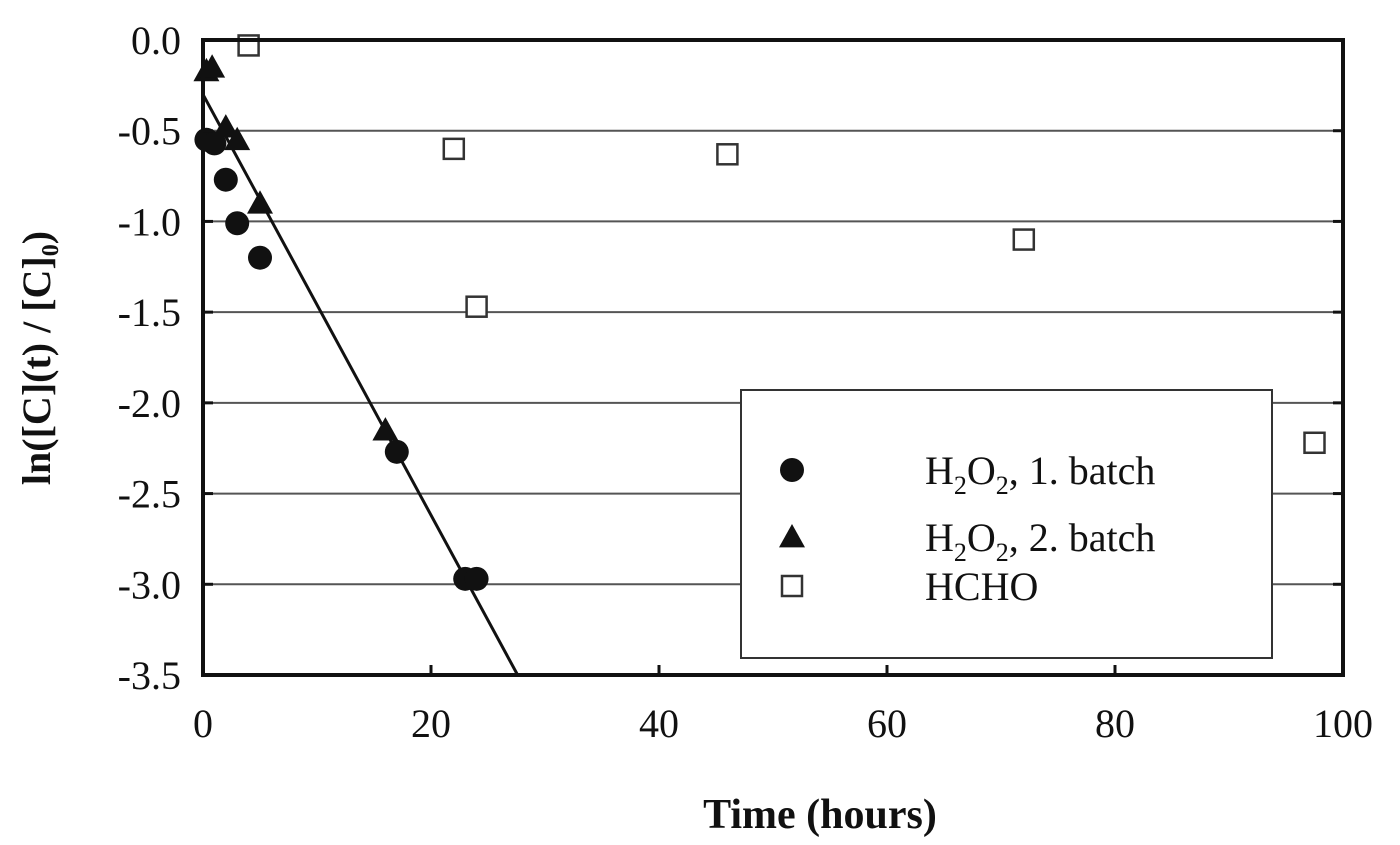  What do you see at coordinates (149, 494) in the screenshot?
I see `y-tick-label: -2.5` at bounding box center [149, 494].